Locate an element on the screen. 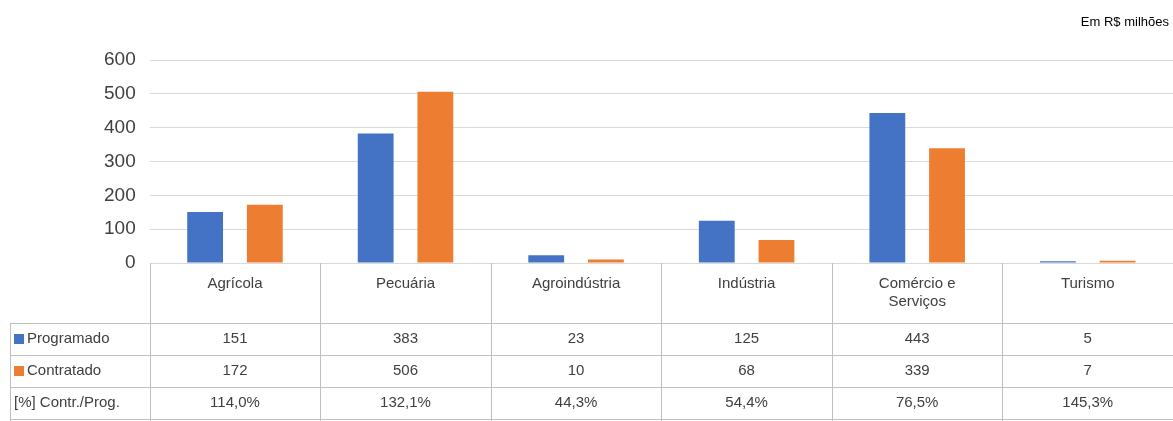 This screenshot has width=1173, height=421. legend-label: Contratado is located at coordinates (64, 370).